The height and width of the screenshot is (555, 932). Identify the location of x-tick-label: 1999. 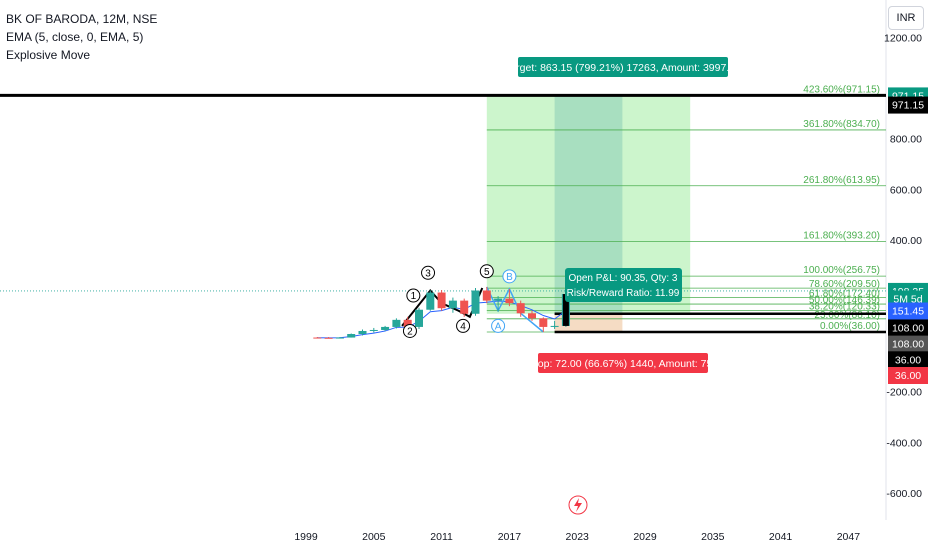
(306, 537).